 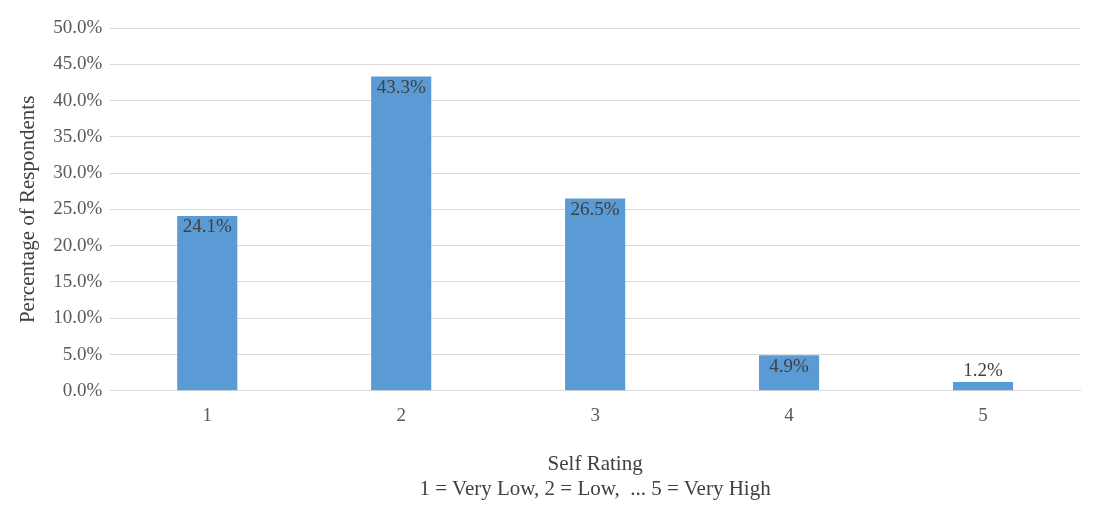 What do you see at coordinates (78, 26) in the screenshot?
I see `y-tick-label: 50.0%` at bounding box center [78, 26].